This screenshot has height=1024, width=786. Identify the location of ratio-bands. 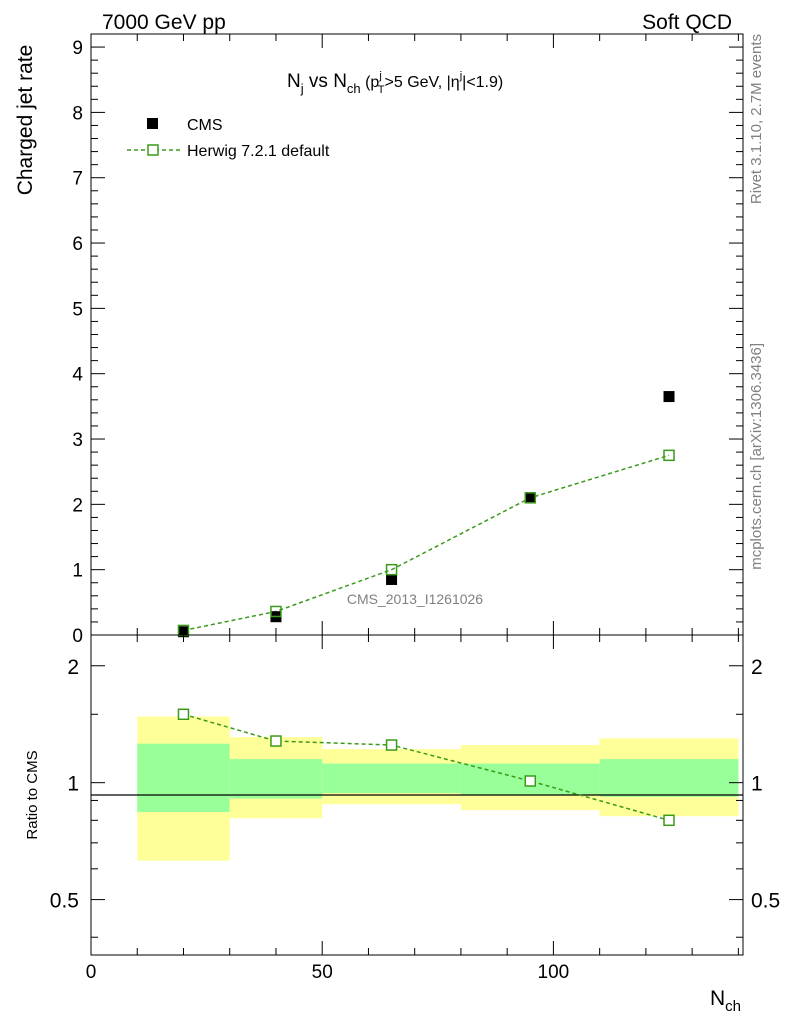
(438, 788).